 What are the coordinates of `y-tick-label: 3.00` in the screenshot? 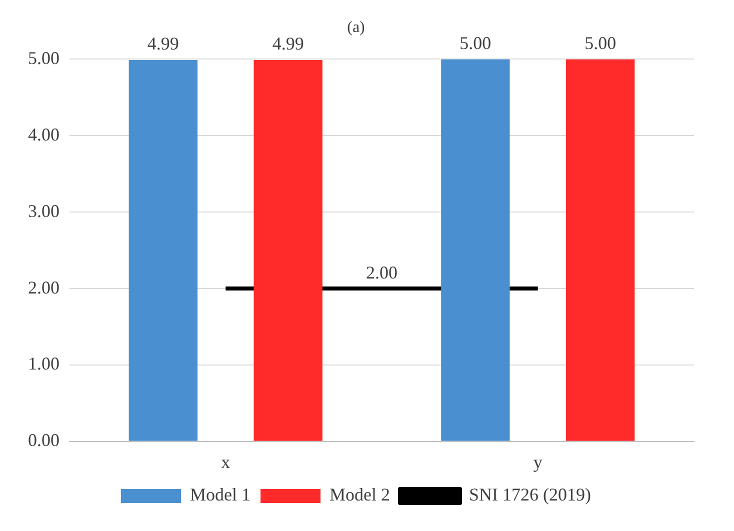 It's located at (44, 210).